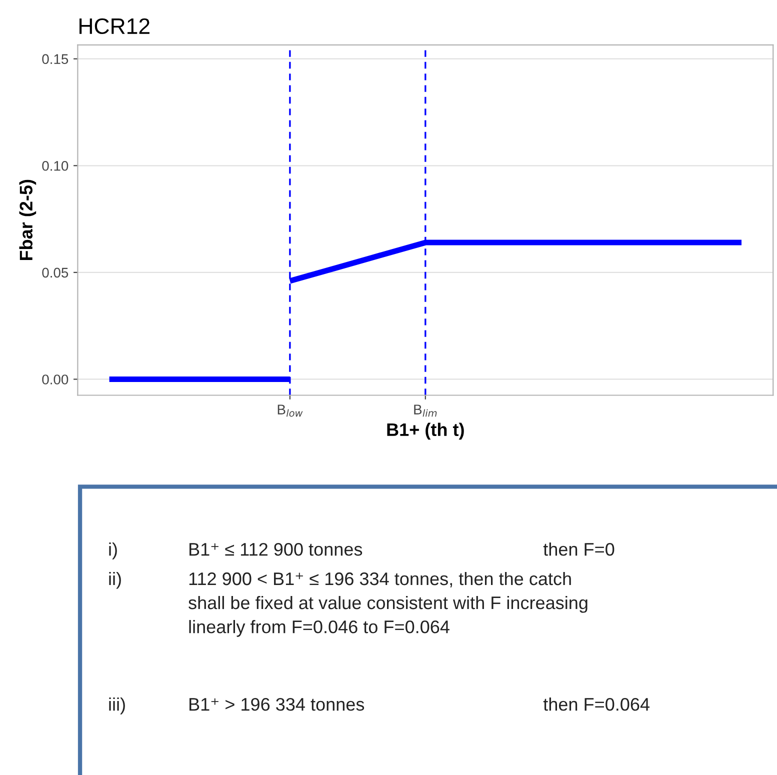 This screenshot has width=777, height=775. I want to click on y-axis-title: Fbar (2-5), so click(27, 220).